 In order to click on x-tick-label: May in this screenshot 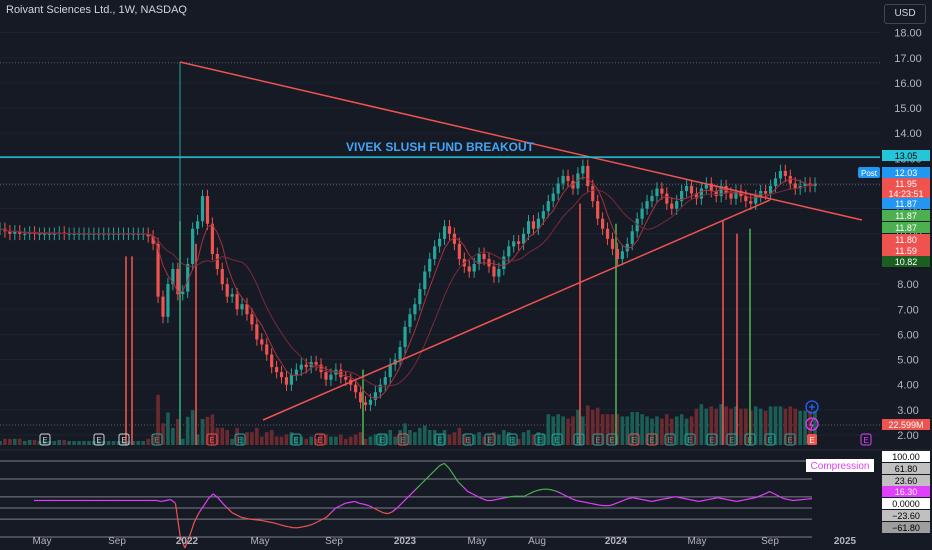, I will do `click(697, 541)`.